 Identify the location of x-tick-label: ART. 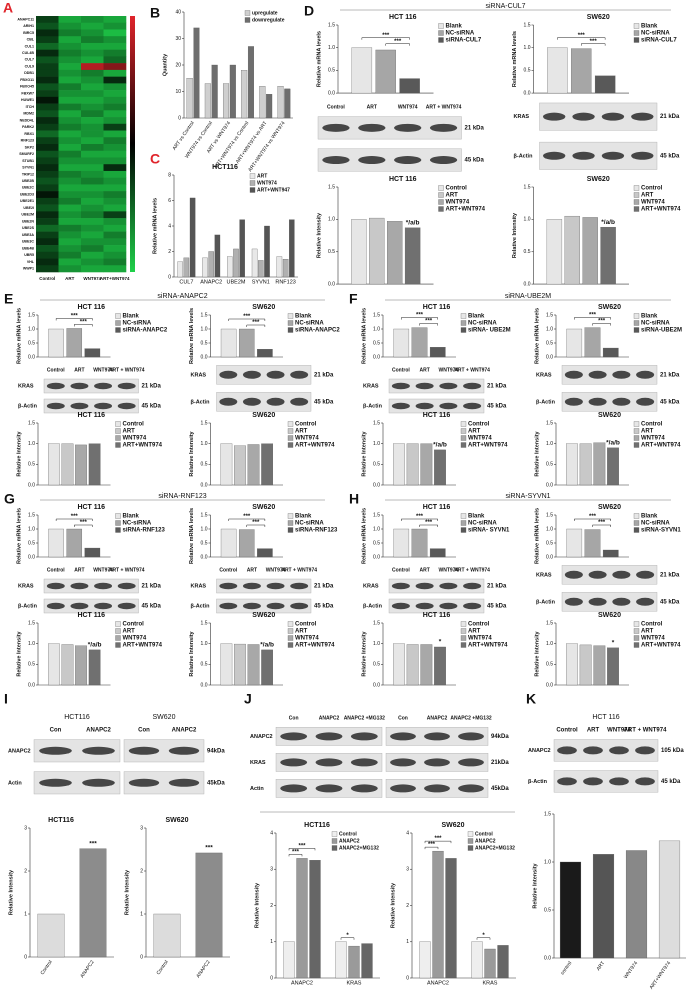
(601, 966).